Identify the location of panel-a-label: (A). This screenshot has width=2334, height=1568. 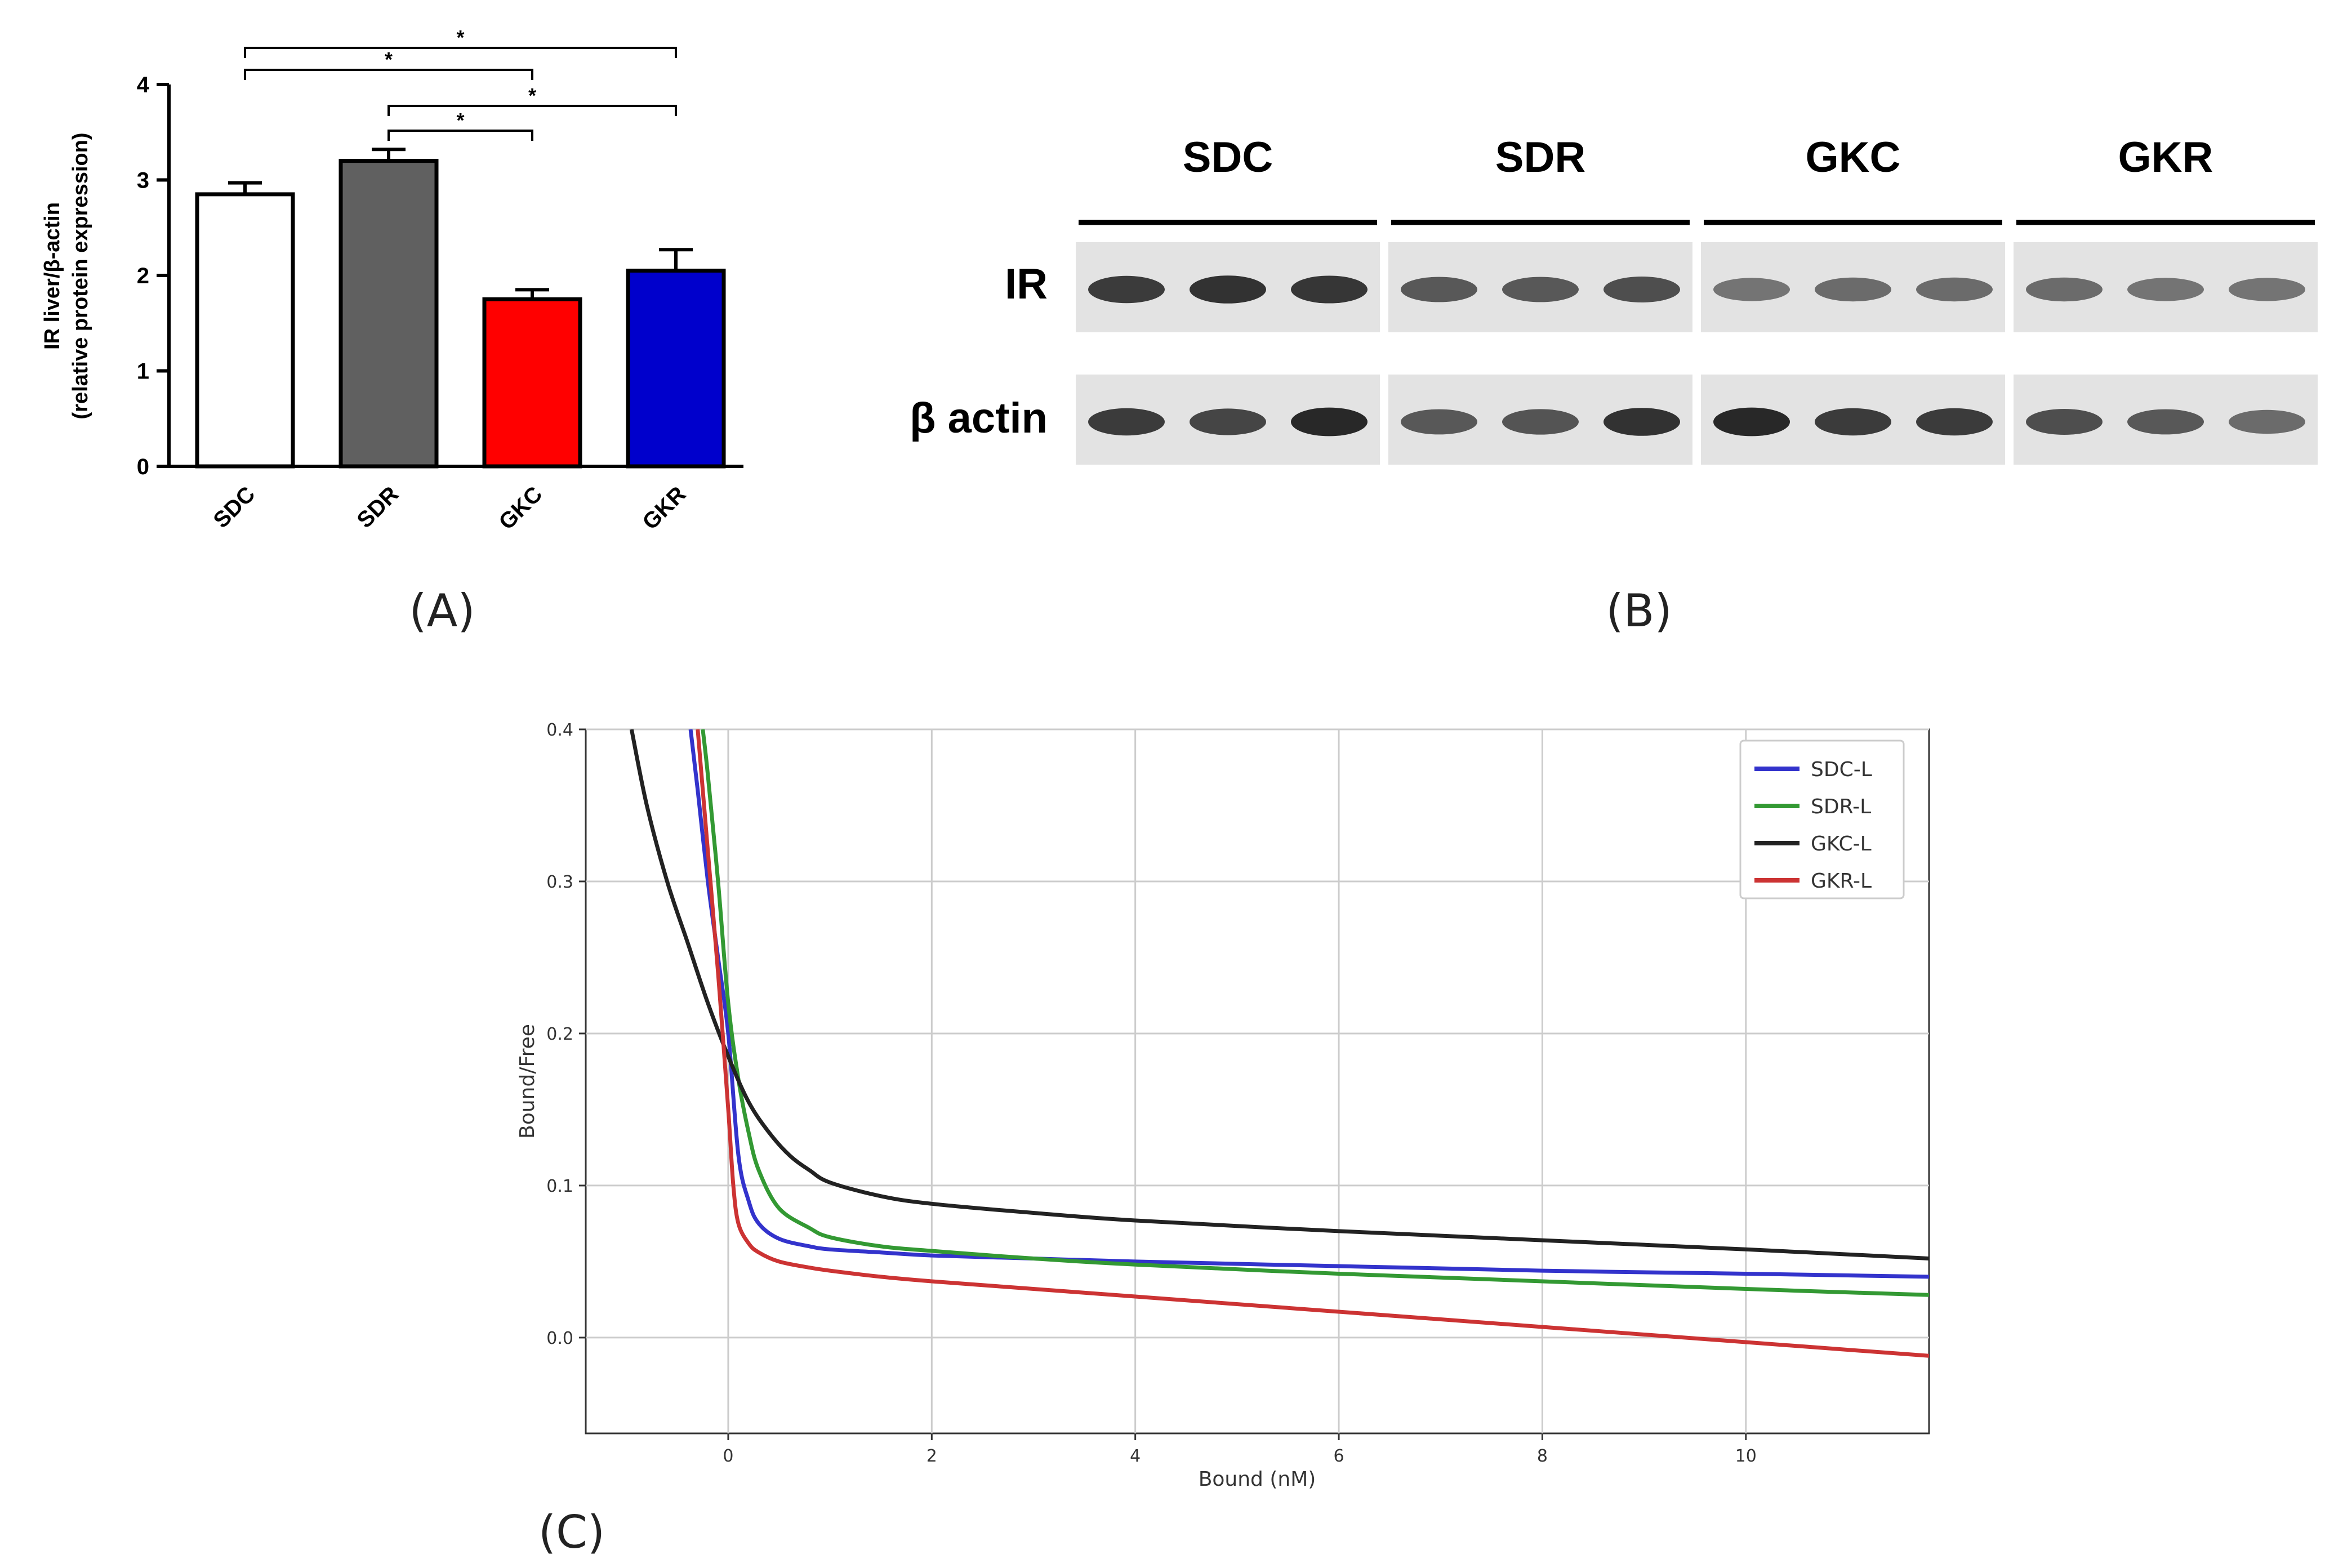
(442, 611).